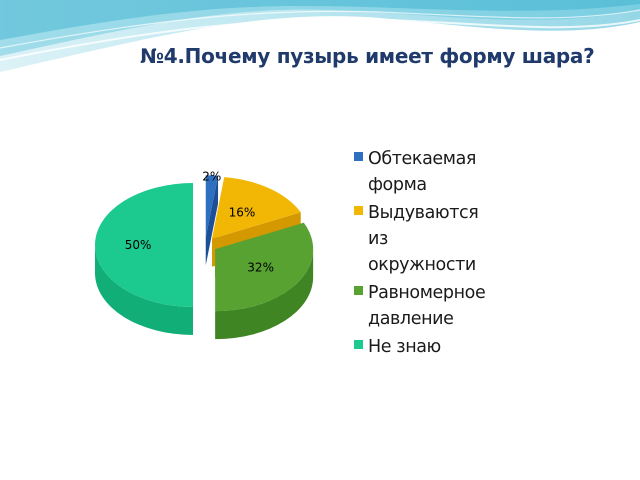  I want to click on pie-slice-side-ne-znayu, so click(144, 290).